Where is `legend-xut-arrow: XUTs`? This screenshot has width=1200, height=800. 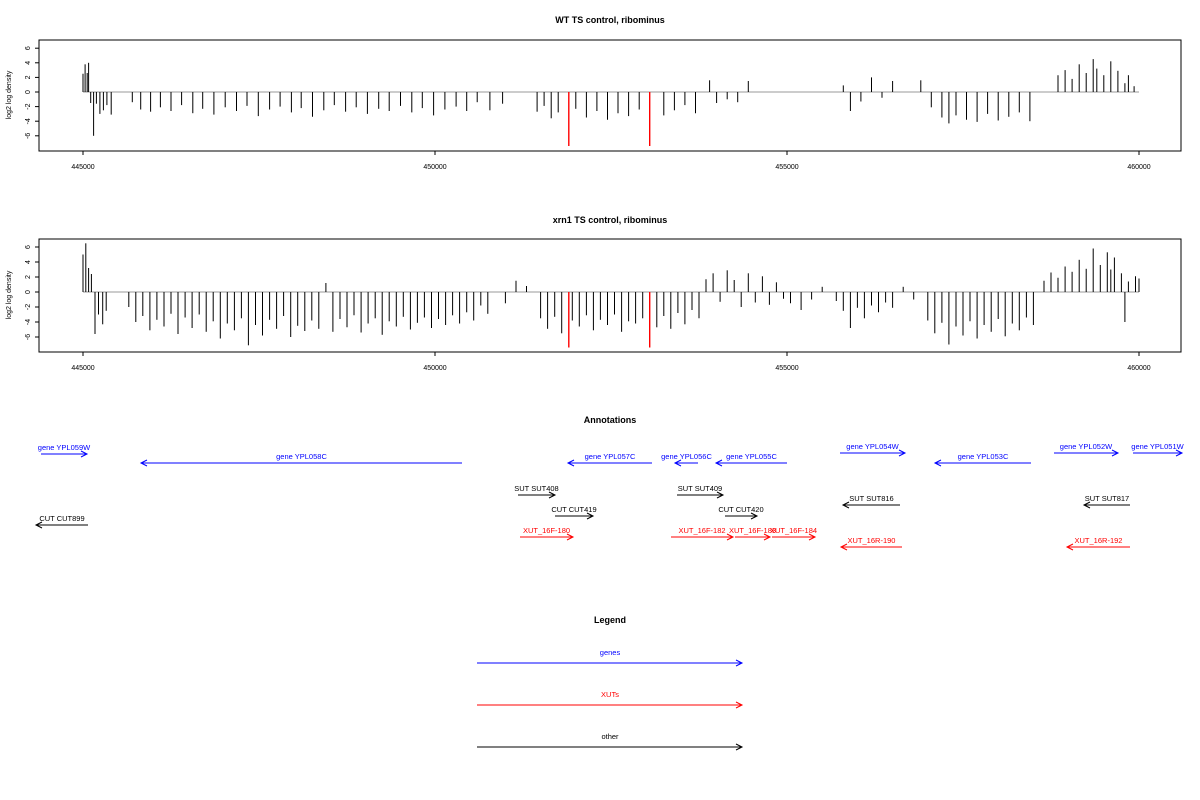
legend-xut-arrow: XUTs is located at coordinates (610, 699).